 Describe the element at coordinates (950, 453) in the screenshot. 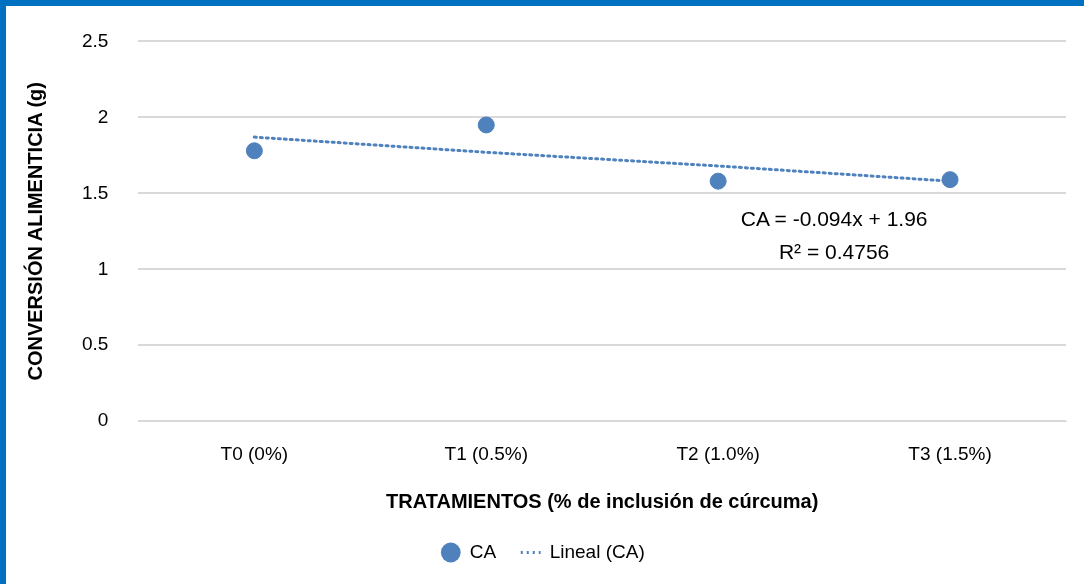

I see `x-tick-label: T3 (1.5%)` at that location.